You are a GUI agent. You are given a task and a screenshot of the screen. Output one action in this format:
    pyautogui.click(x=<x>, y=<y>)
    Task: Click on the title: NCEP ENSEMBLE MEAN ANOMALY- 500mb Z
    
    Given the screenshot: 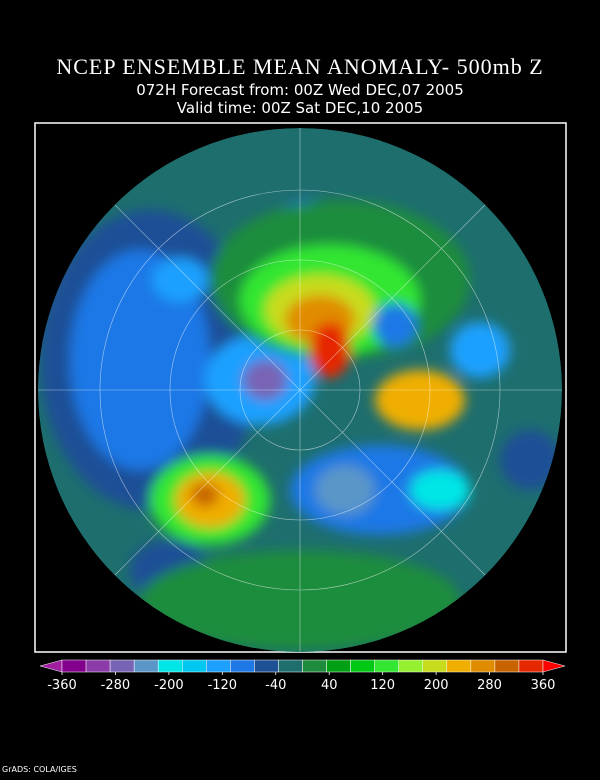 What is the action you would take?
    pyautogui.click(x=299, y=66)
    